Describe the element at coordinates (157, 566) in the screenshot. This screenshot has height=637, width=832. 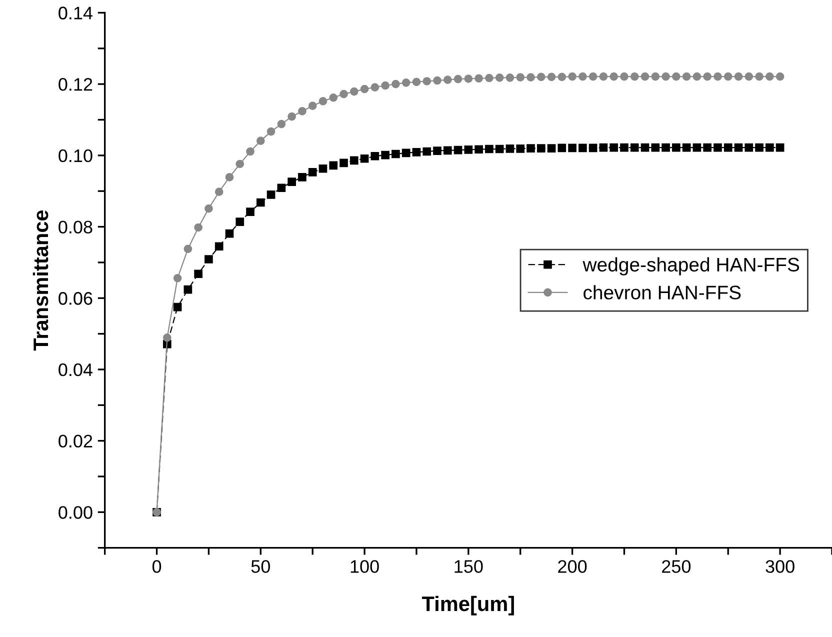
I see `x-tick-label: 0` at that location.